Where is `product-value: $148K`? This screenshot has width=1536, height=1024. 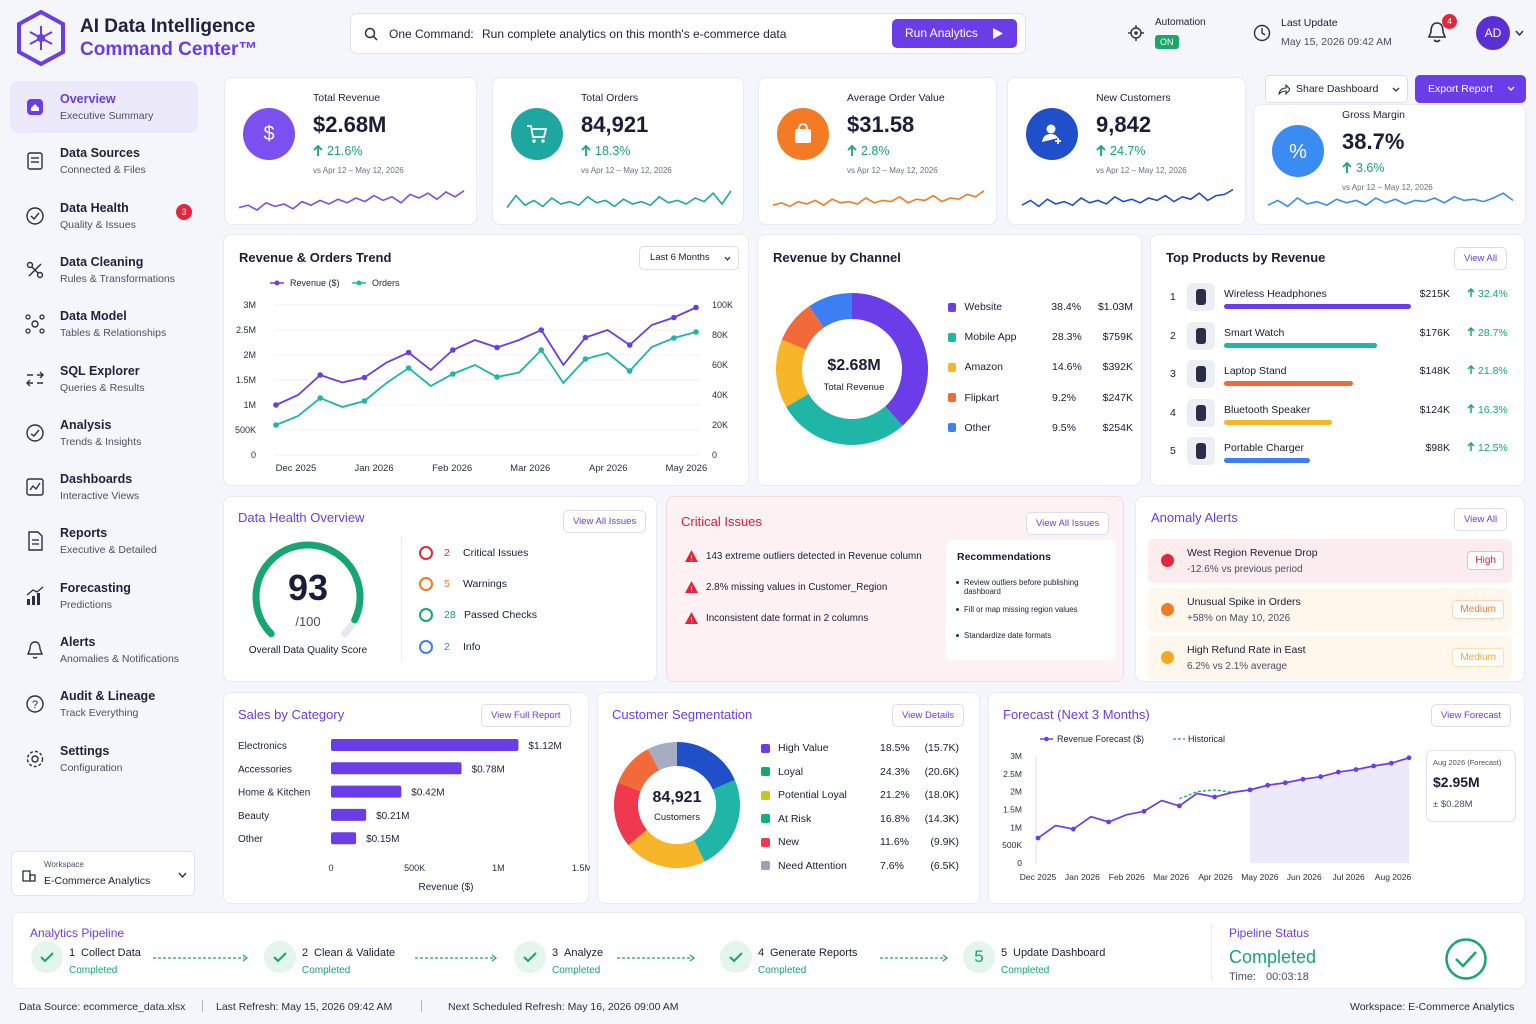 product-value: $148K is located at coordinates (1434, 371).